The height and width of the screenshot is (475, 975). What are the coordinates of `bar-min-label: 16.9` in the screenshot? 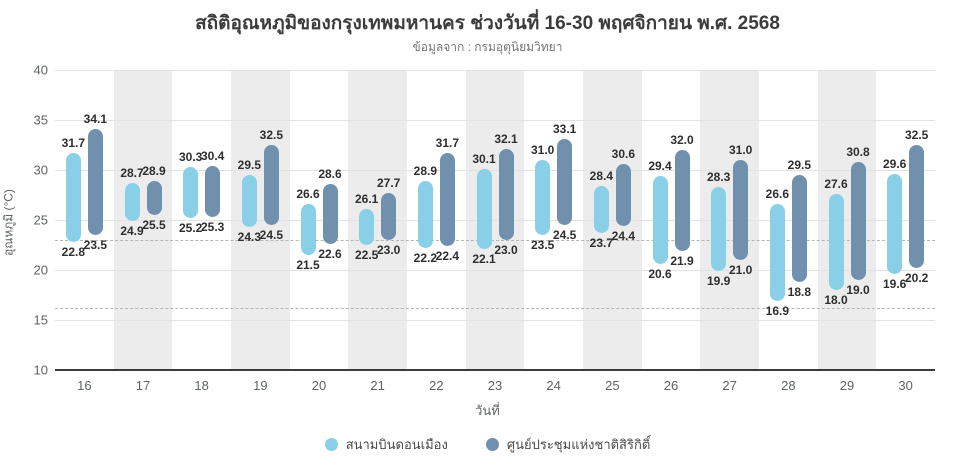 It's located at (777, 311).